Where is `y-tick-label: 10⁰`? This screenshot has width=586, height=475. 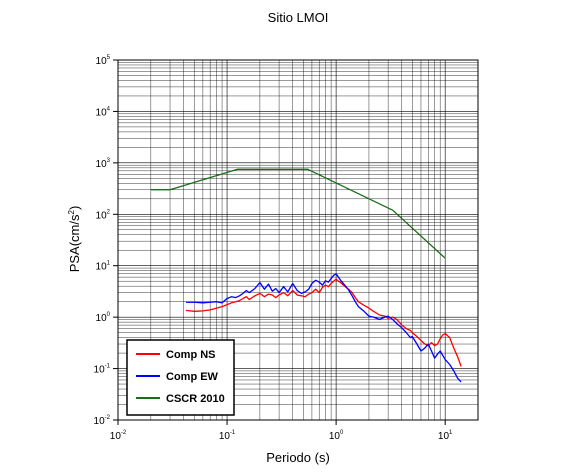
y-tick-label: 10⁰ is located at coordinates (103, 318).